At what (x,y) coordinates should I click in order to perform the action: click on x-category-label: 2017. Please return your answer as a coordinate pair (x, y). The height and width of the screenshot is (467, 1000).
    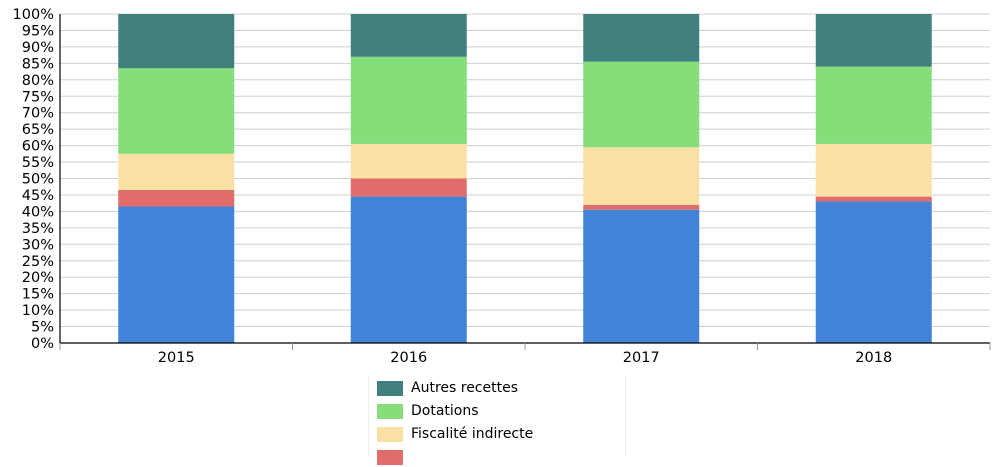
    Looking at the image, I should click on (641, 358).